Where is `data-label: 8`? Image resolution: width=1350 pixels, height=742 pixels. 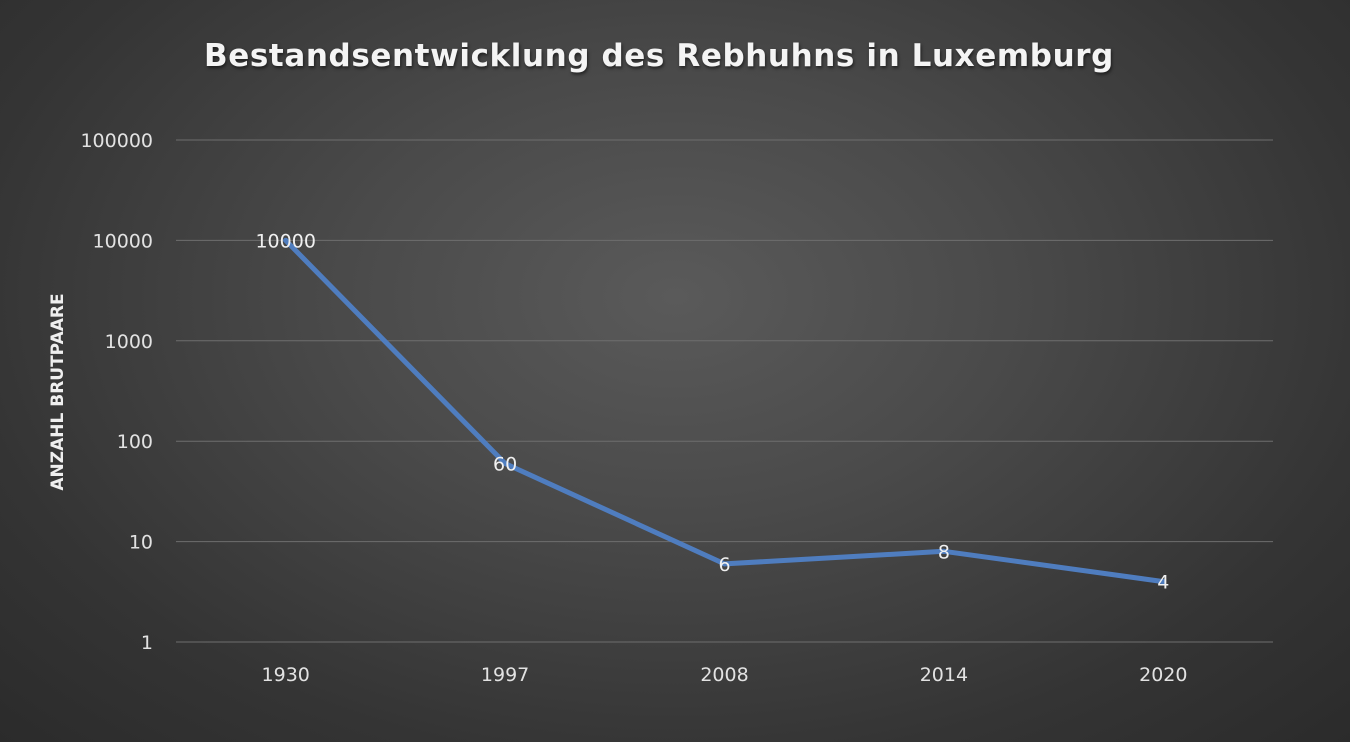 data-label: 8 is located at coordinates (944, 552).